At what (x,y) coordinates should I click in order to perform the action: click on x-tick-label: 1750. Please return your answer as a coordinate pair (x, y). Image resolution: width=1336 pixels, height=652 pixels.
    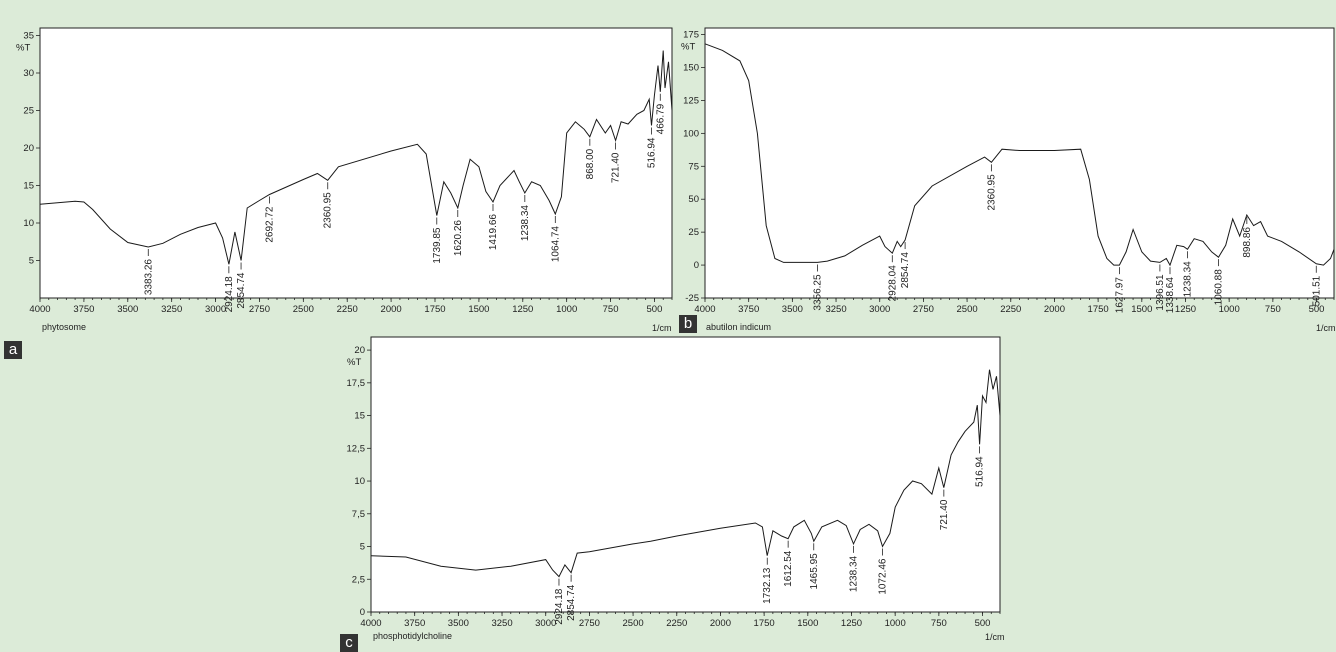
    Looking at the image, I should click on (1098, 309).